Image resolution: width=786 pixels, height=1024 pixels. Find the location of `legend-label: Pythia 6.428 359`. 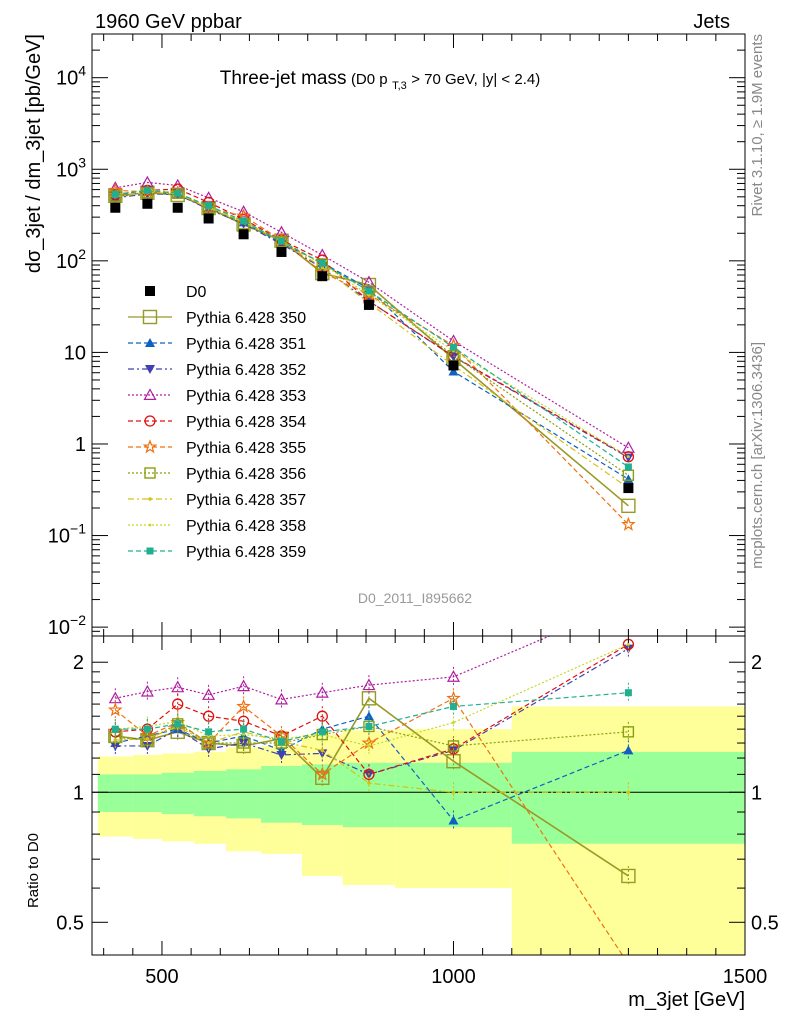

legend-label: Pythia 6.428 359 is located at coordinates (246, 552).